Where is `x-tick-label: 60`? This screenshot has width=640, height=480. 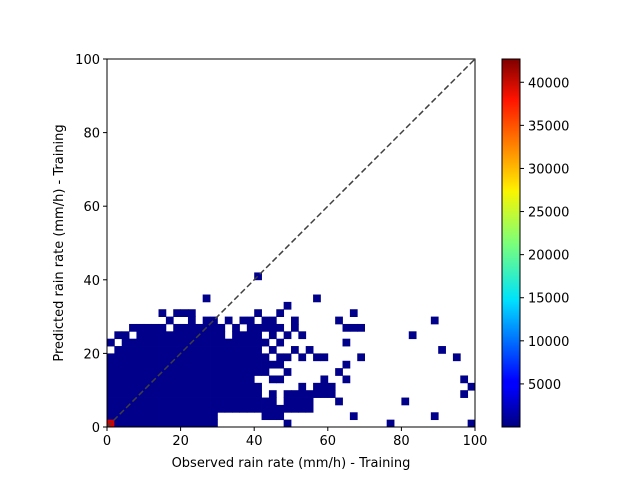 x-tick-label: 60 is located at coordinates (328, 441).